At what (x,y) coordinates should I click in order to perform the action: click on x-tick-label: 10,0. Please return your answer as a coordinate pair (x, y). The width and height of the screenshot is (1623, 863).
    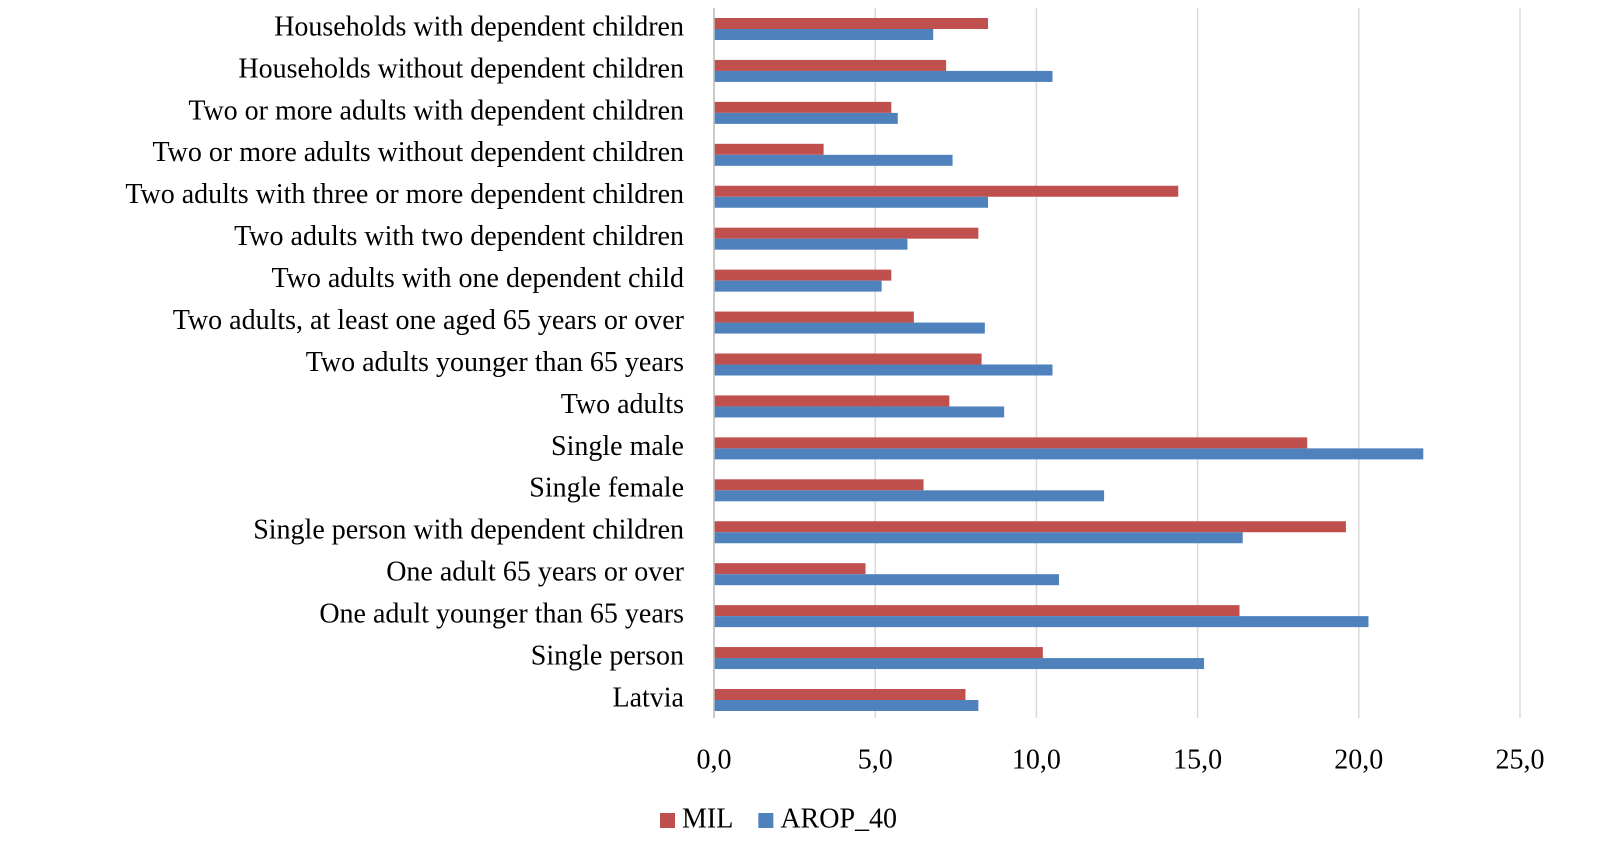
    Looking at the image, I should click on (1036, 759).